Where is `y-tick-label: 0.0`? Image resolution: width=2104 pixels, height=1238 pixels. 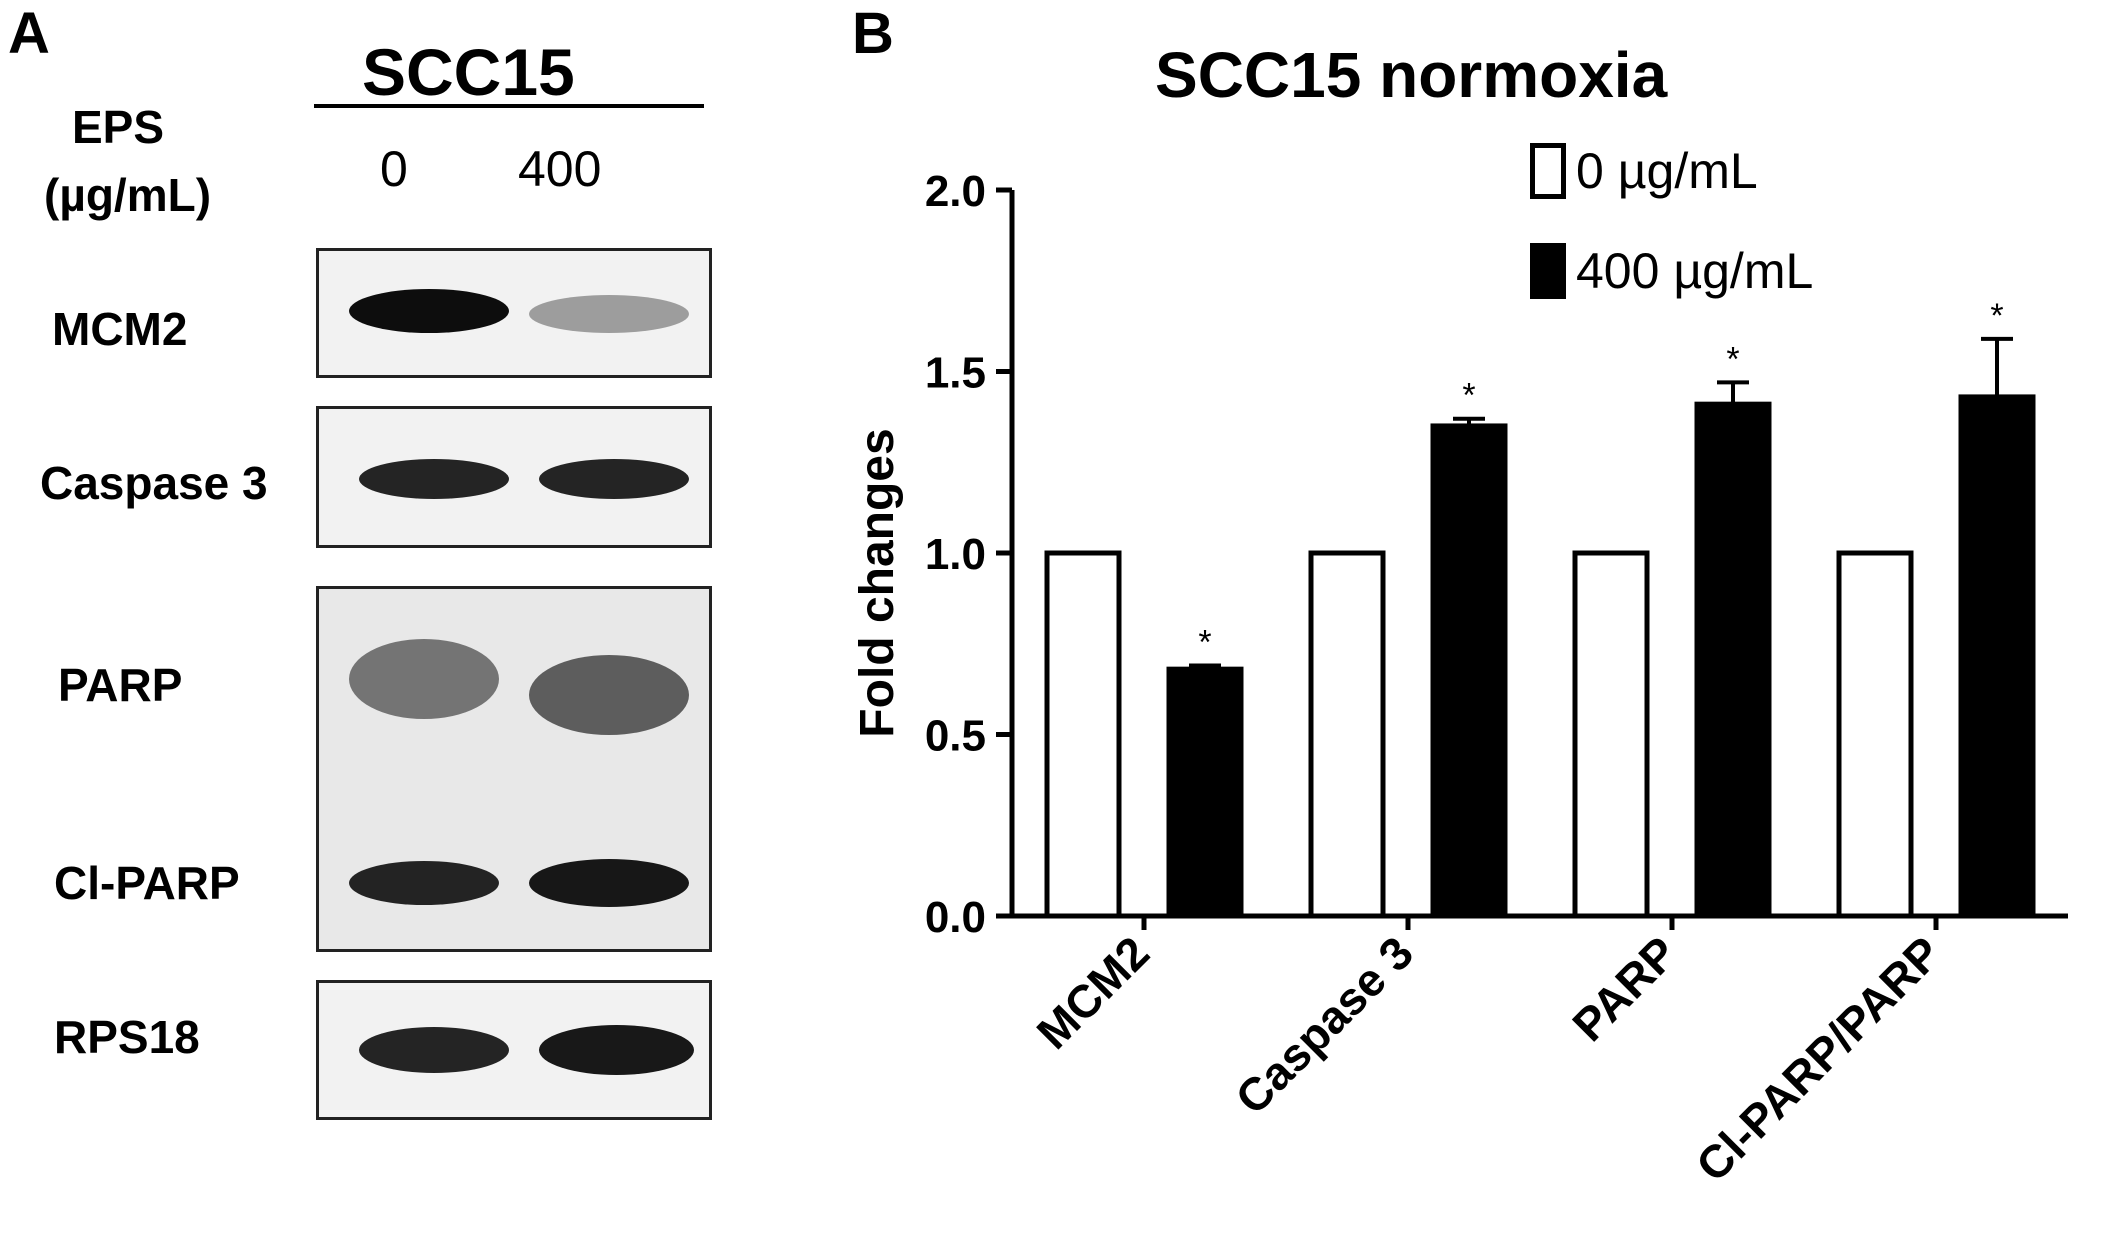 y-tick-label: 0.0 is located at coordinates (955, 917).